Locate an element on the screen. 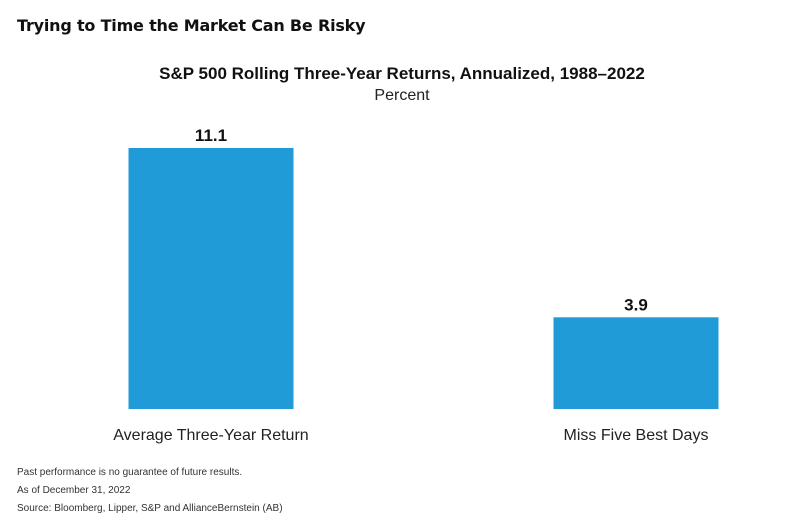 This screenshot has height=526, width=804. bar-value-label-2: 3.9 is located at coordinates (636, 304).